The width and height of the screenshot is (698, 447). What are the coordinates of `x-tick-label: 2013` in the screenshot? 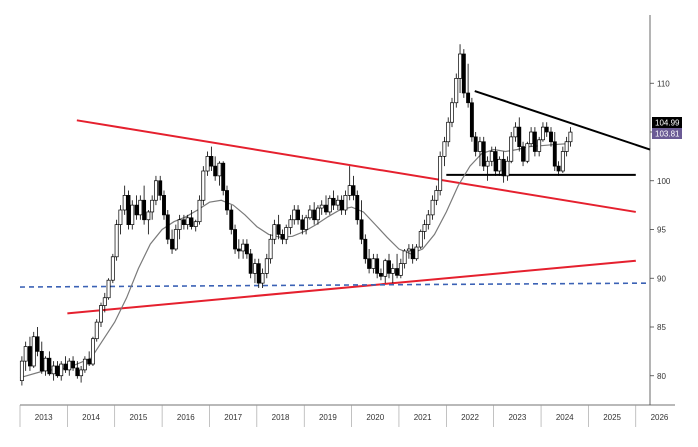 It's located at (44, 417).